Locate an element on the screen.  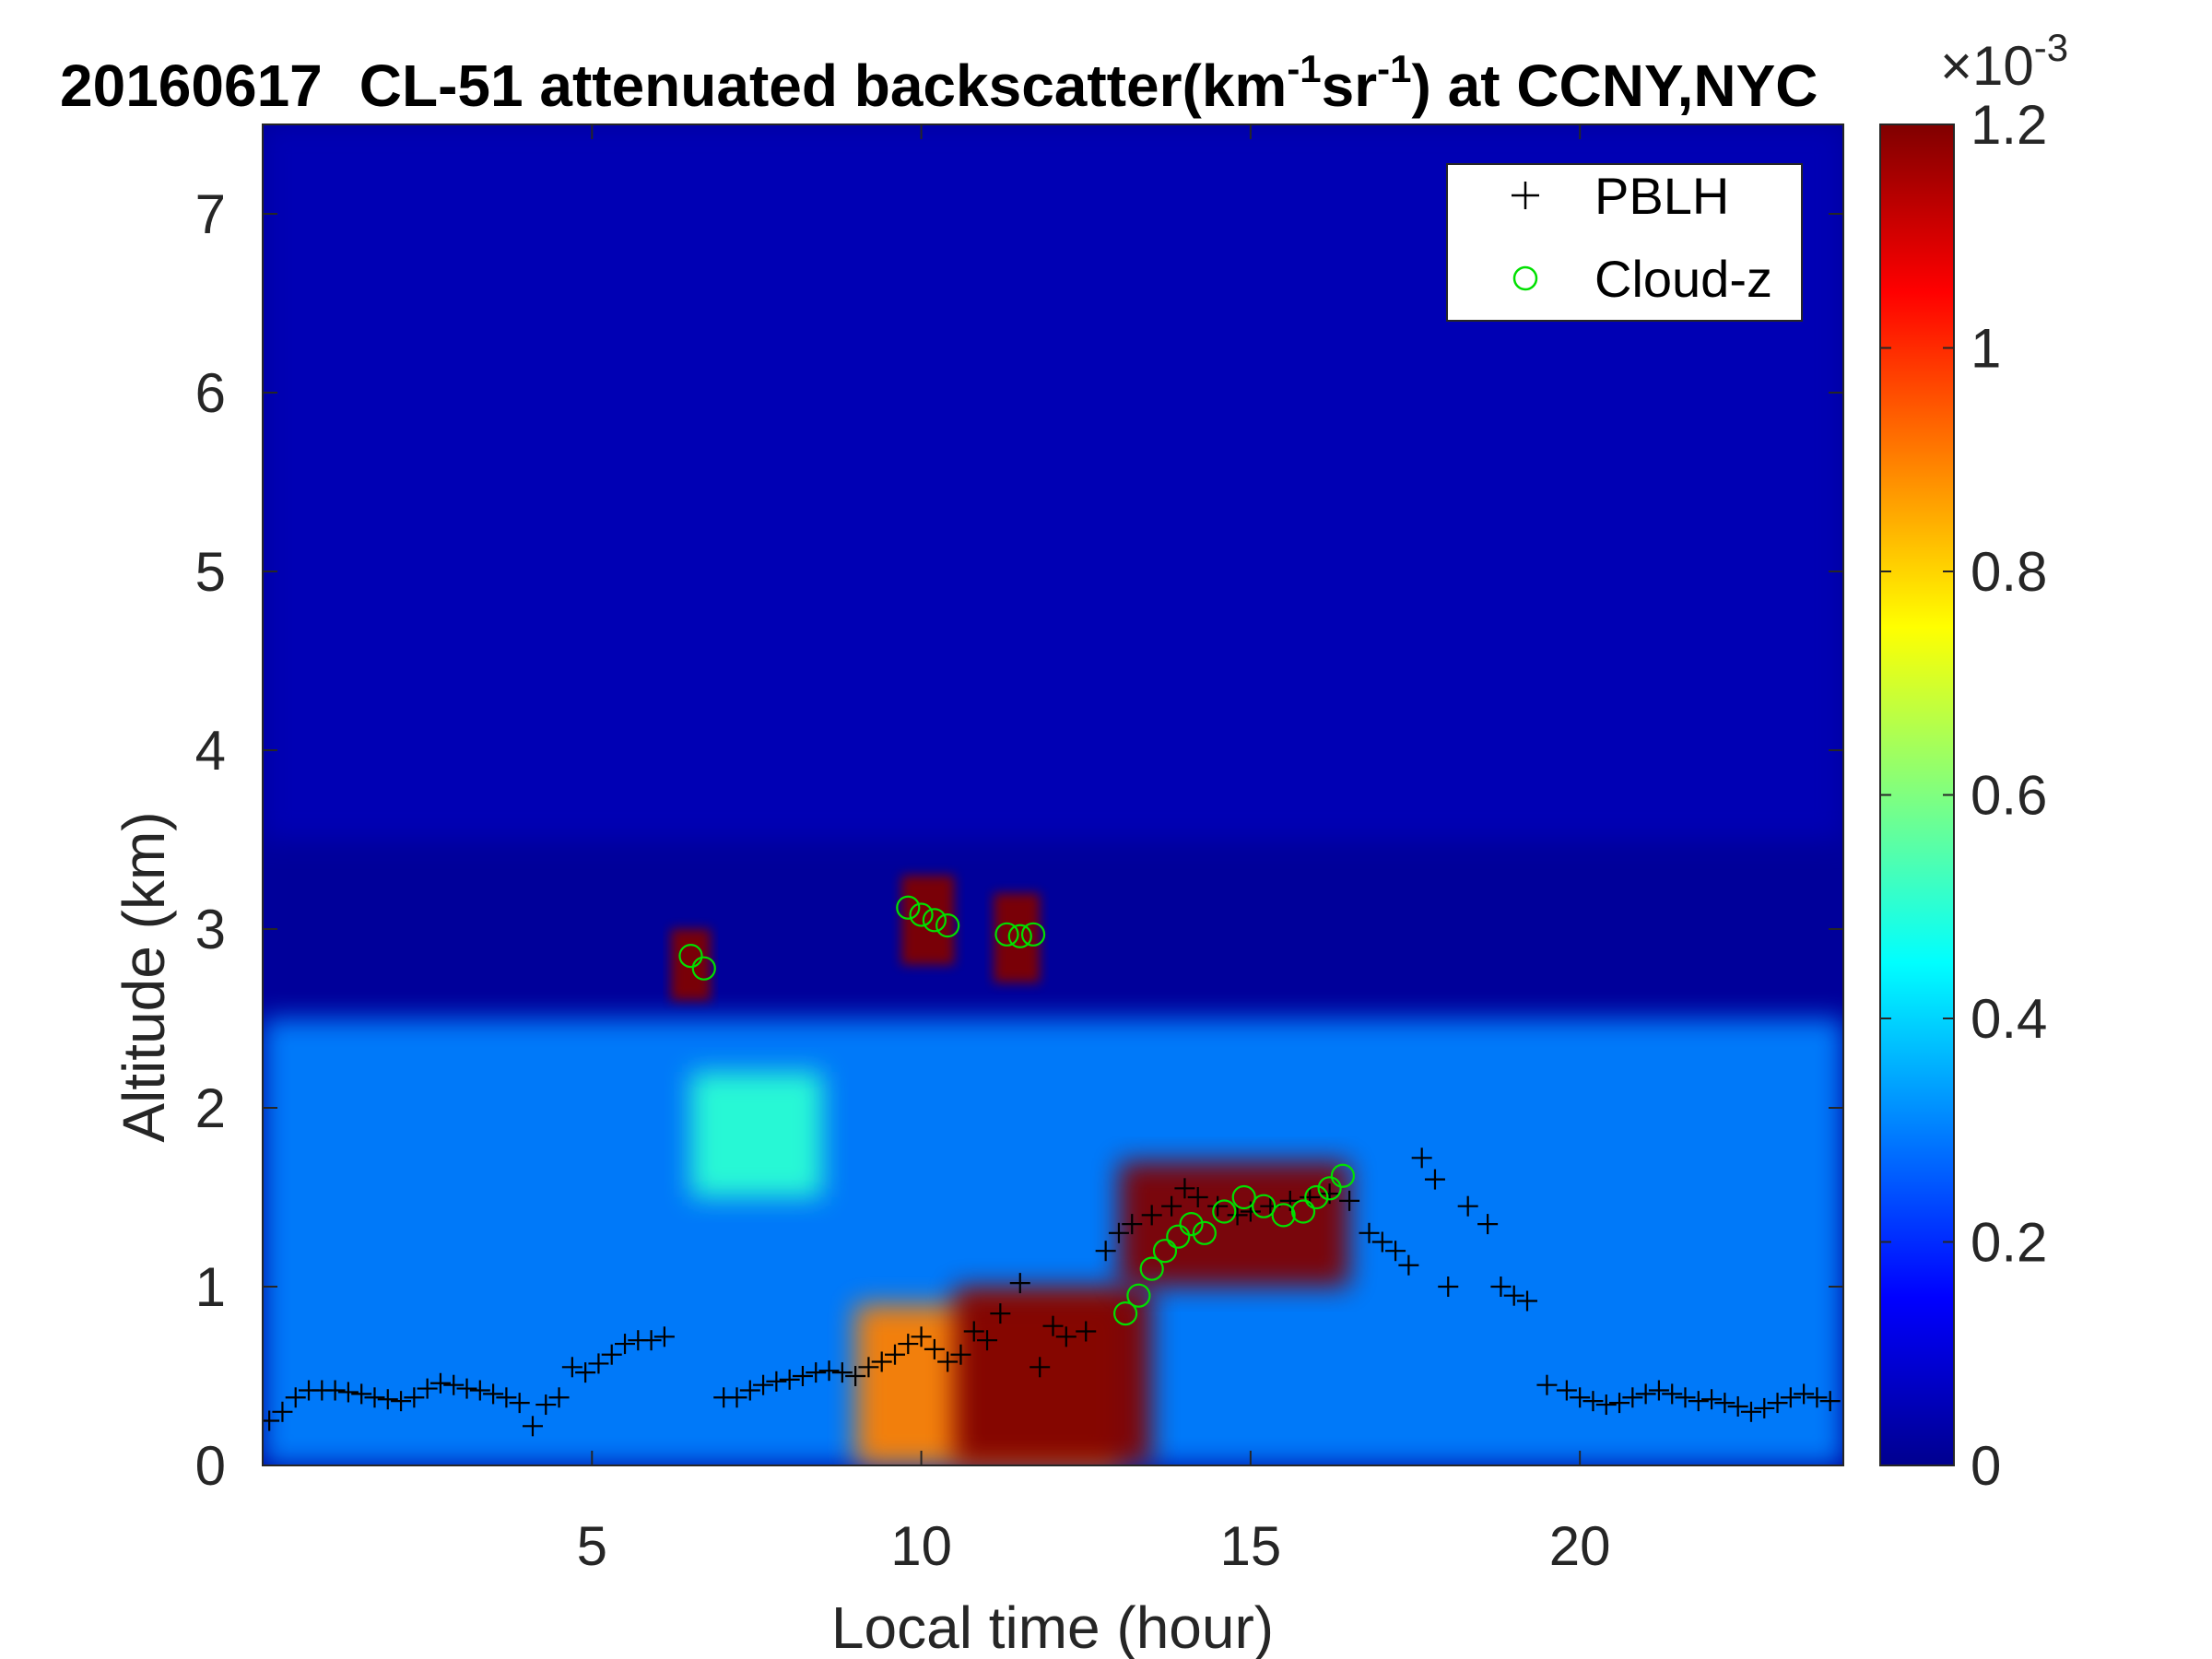
y-tick-label: 0 is located at coordinates (210, 1466).